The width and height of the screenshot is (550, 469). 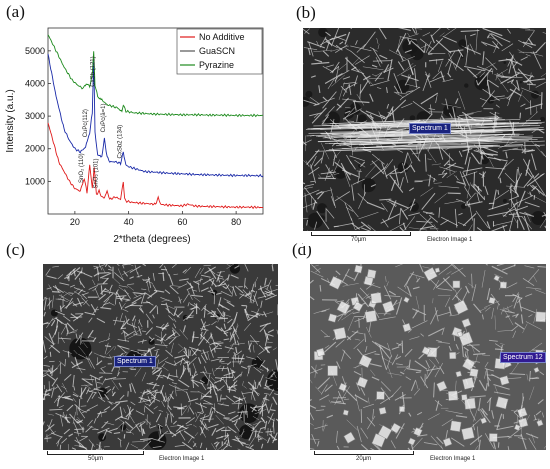 I want to click on y-axis-label: Intensity (a.u.), so click(x=10, y=120).